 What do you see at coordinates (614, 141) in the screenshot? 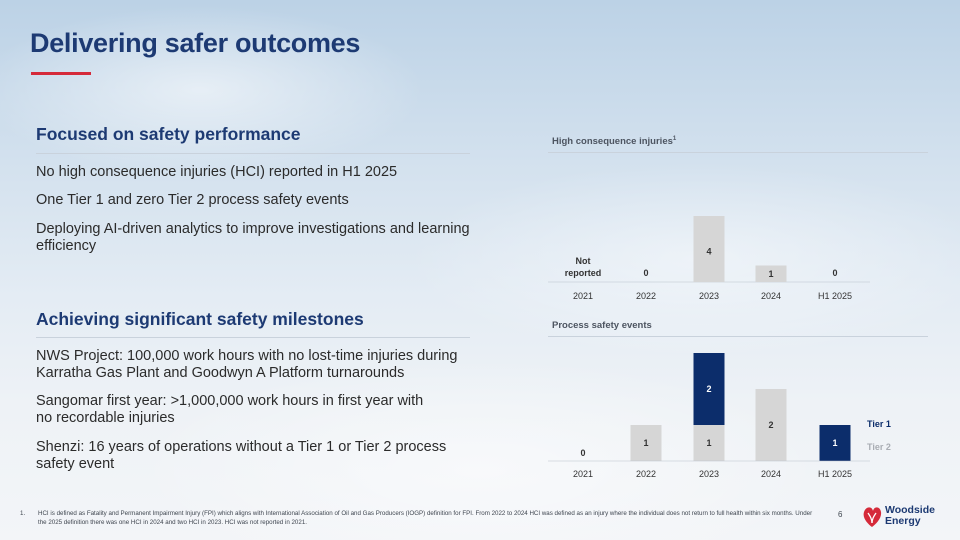
I see `chart-title-hci: High consequence injuries1` at bounding box center [614, 141].